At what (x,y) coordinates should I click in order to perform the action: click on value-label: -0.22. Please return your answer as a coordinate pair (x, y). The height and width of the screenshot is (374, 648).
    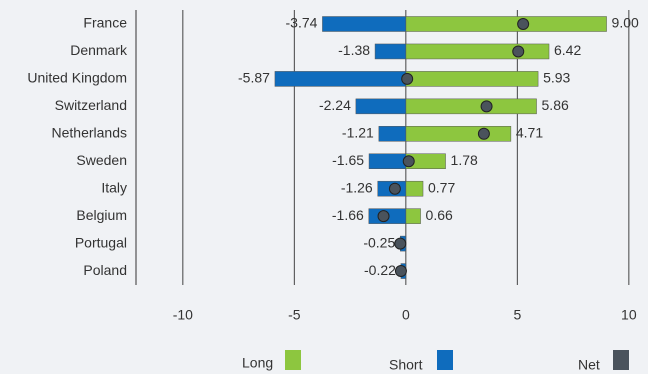
    Looking at the image, I should click on (380, 270).